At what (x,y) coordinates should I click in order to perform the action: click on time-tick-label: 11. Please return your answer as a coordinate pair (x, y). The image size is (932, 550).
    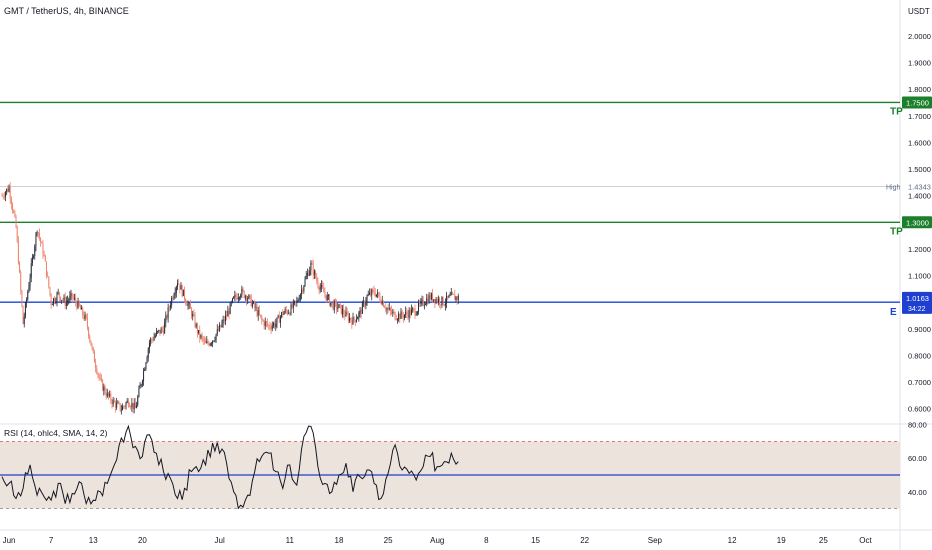
    Looking at the image, I should click on (290, 540).